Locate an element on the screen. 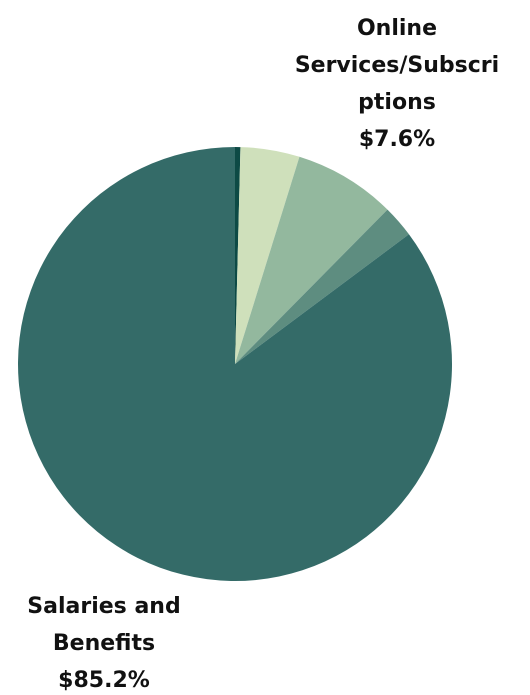 Image resolution: width=530 pixels, height=695 pixels. label-salaries-value: $85.2% is located at coordinates (104, 680).